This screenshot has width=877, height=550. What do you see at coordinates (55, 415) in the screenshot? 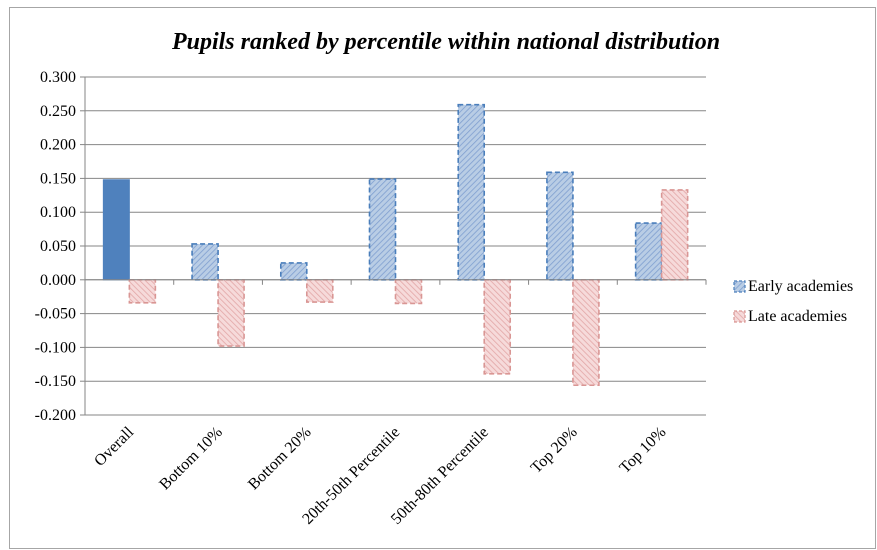
I see `y-tick-label: -0.200` at bounding box center [55, 415].